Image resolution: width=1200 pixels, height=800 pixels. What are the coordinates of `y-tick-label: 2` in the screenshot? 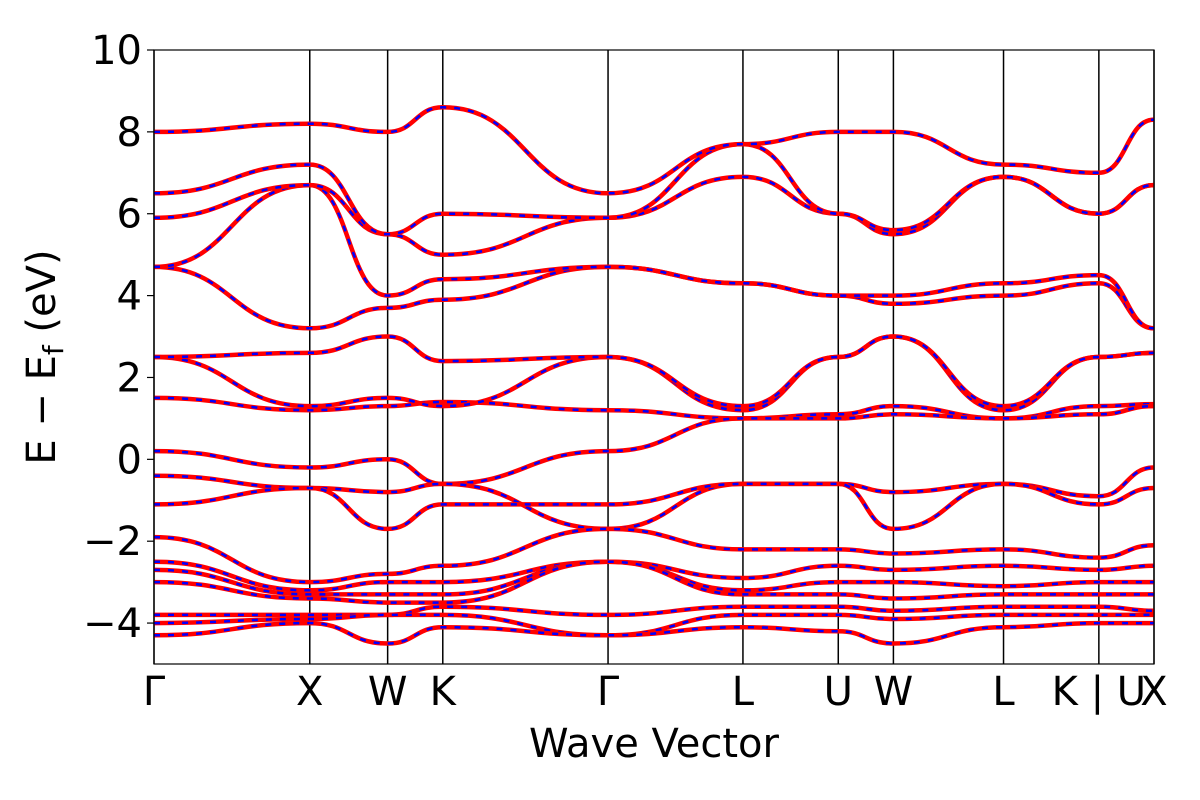 It's located at (129, 378).